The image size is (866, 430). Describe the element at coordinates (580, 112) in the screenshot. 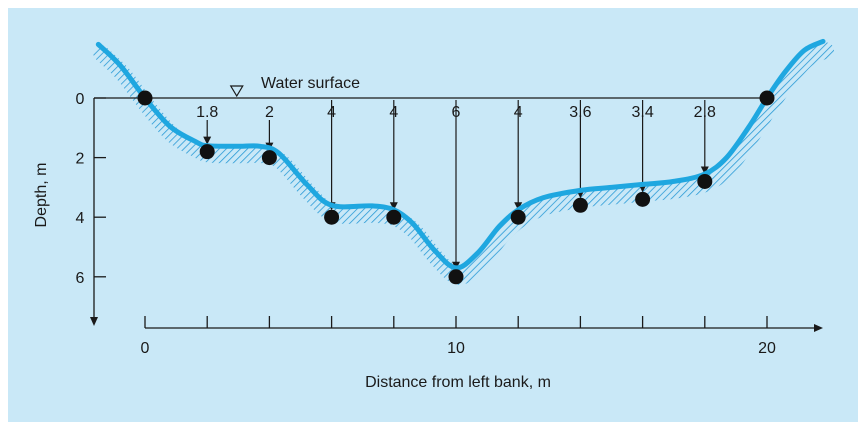

I see `depth-value-label: 3.6` at that location.